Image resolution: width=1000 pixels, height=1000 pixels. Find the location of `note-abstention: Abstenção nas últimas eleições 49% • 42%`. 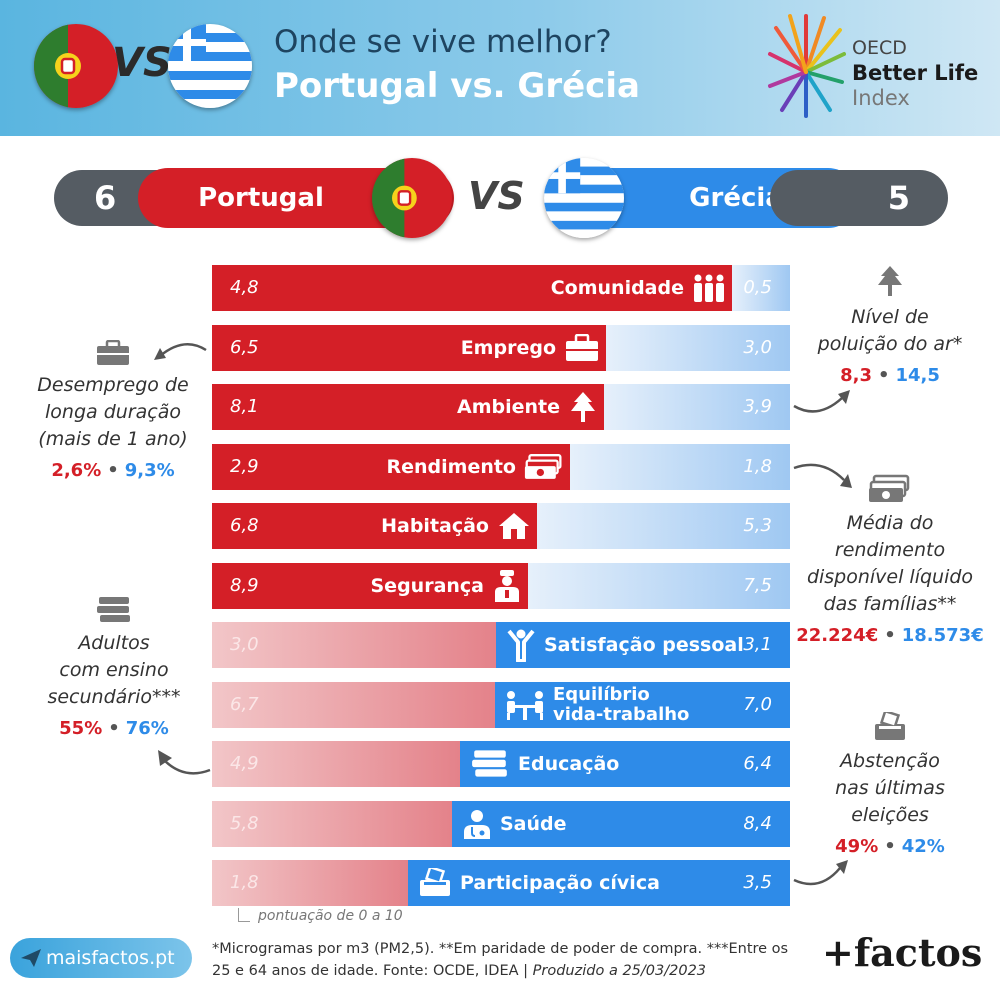

note-abstention: Abstenção nas últimas eleições 49% • 42% is located at coordinates (890, 786).